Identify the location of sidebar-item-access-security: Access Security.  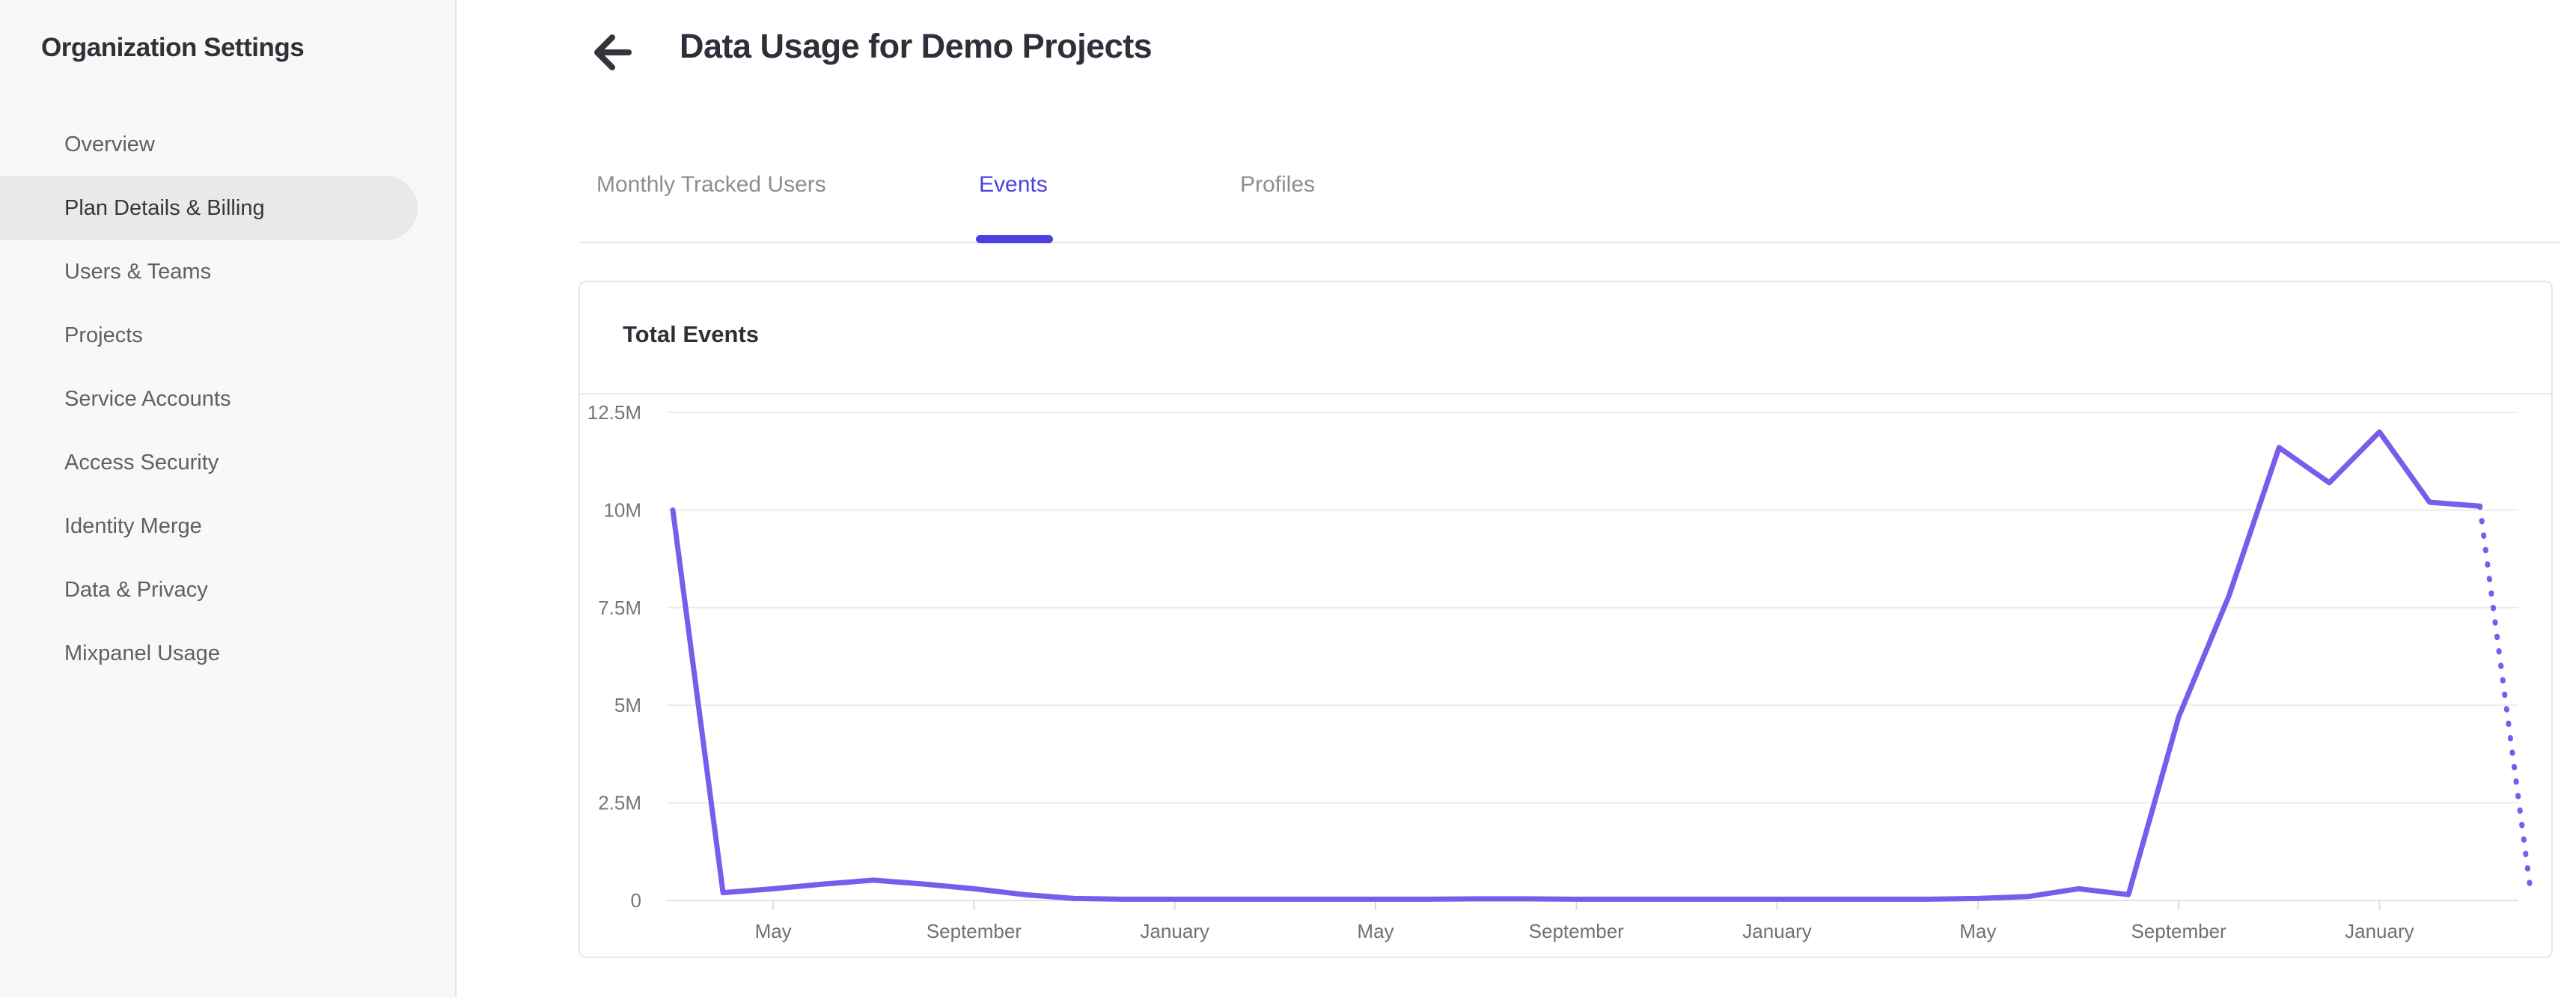
(141, 463).